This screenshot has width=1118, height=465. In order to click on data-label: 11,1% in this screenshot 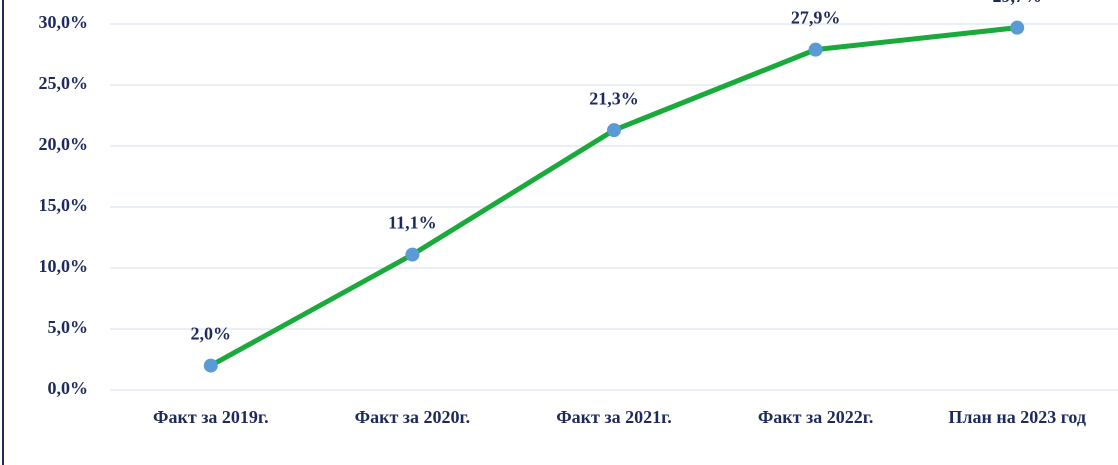, I will do `click(412, 223)`.